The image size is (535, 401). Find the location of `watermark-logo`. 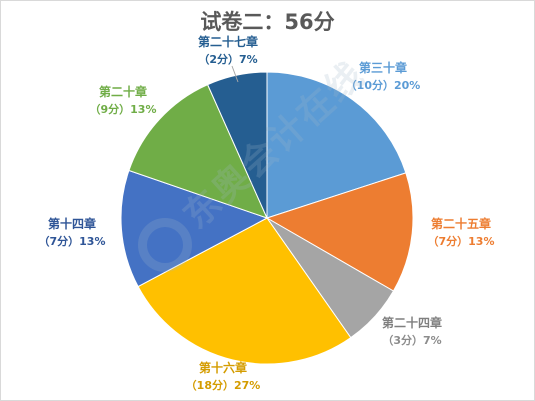

watermark-logo is located at coordinates (165, 245).